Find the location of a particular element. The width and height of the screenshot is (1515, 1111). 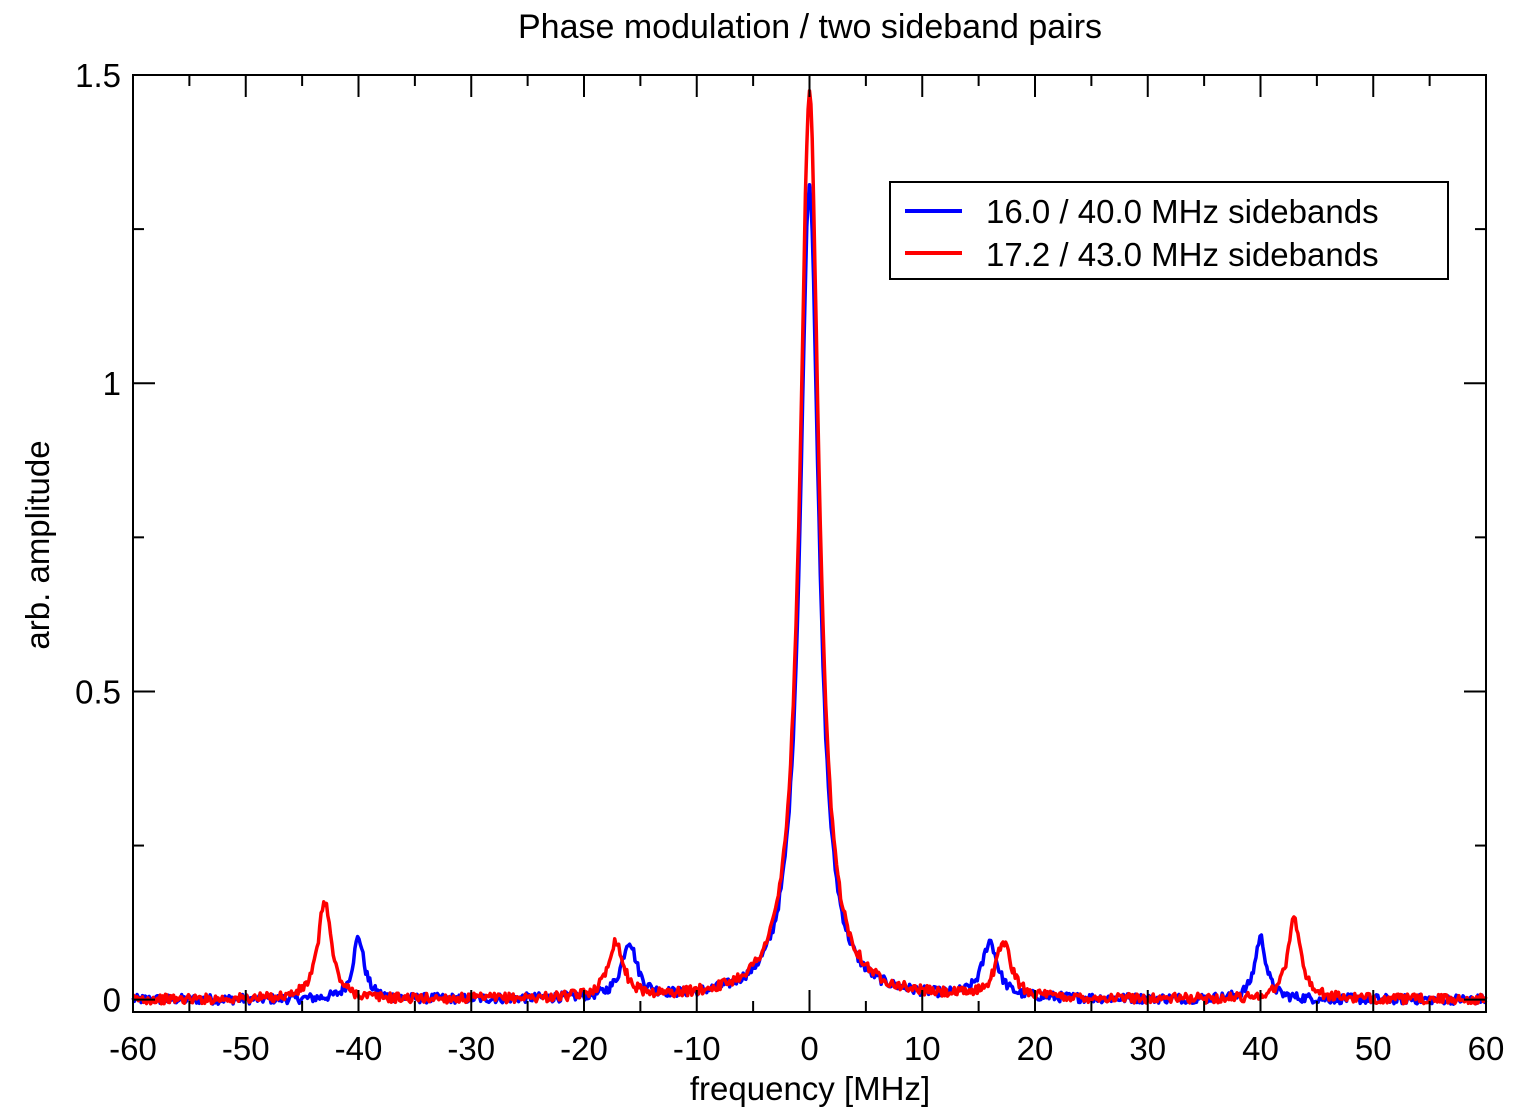

y-tick-label: 1.5 is located at coordinates (98, 75).